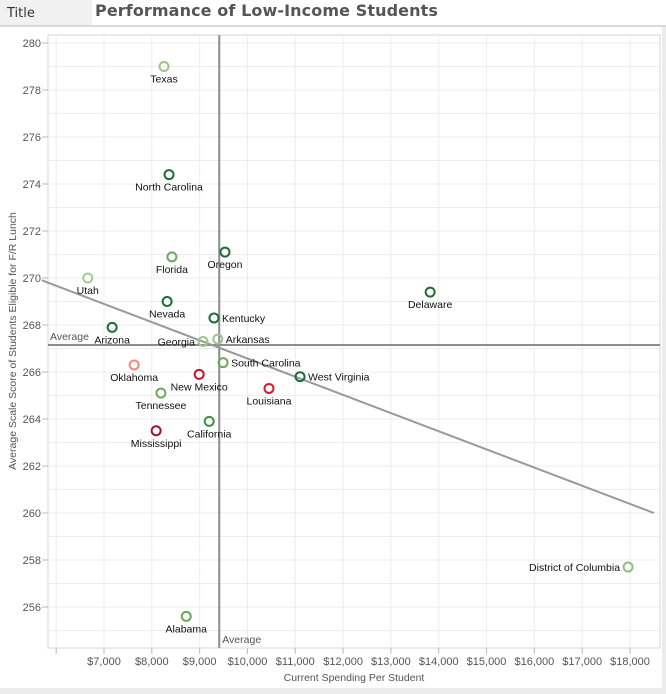  Describe the element at coordinates (172, 270) in the screenshot. I see `point-label: Florida` at that location.